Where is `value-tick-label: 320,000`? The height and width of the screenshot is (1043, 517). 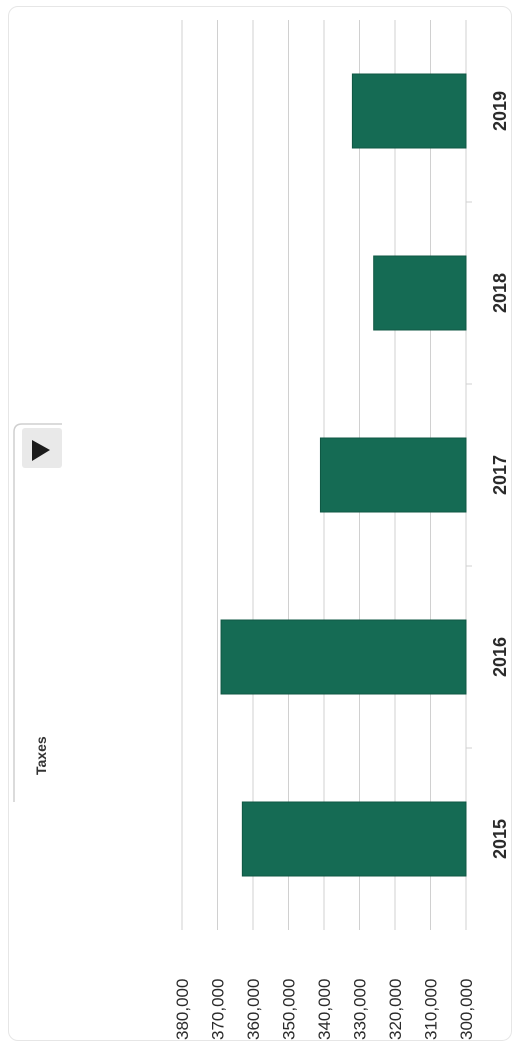 value-tick-label: 320,000 is located at coordinates (395, 1009).